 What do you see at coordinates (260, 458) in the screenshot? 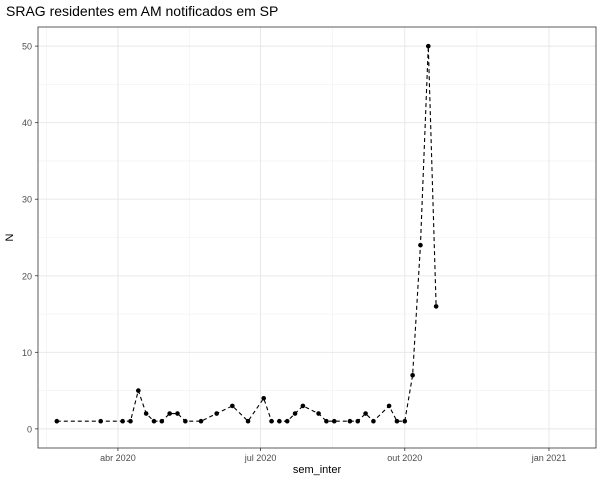
I see `x-tick-label: jul 2020` at bounding box center [260, 458].